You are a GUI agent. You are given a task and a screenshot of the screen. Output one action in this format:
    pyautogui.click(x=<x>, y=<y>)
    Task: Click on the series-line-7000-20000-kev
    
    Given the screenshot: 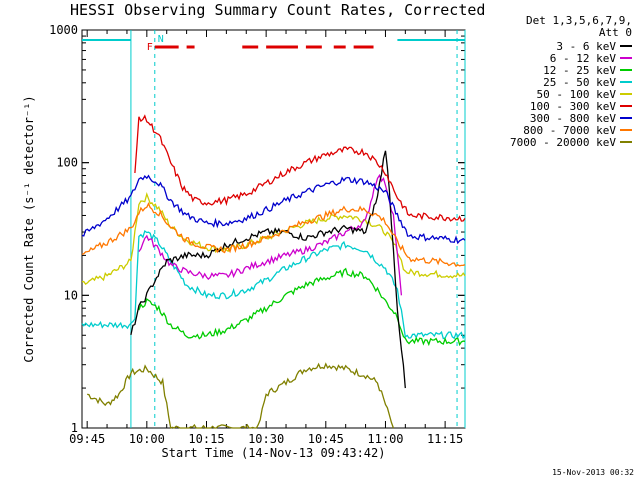 What is the action you would take?
    pyautogui.click(x=241, y=395)
    